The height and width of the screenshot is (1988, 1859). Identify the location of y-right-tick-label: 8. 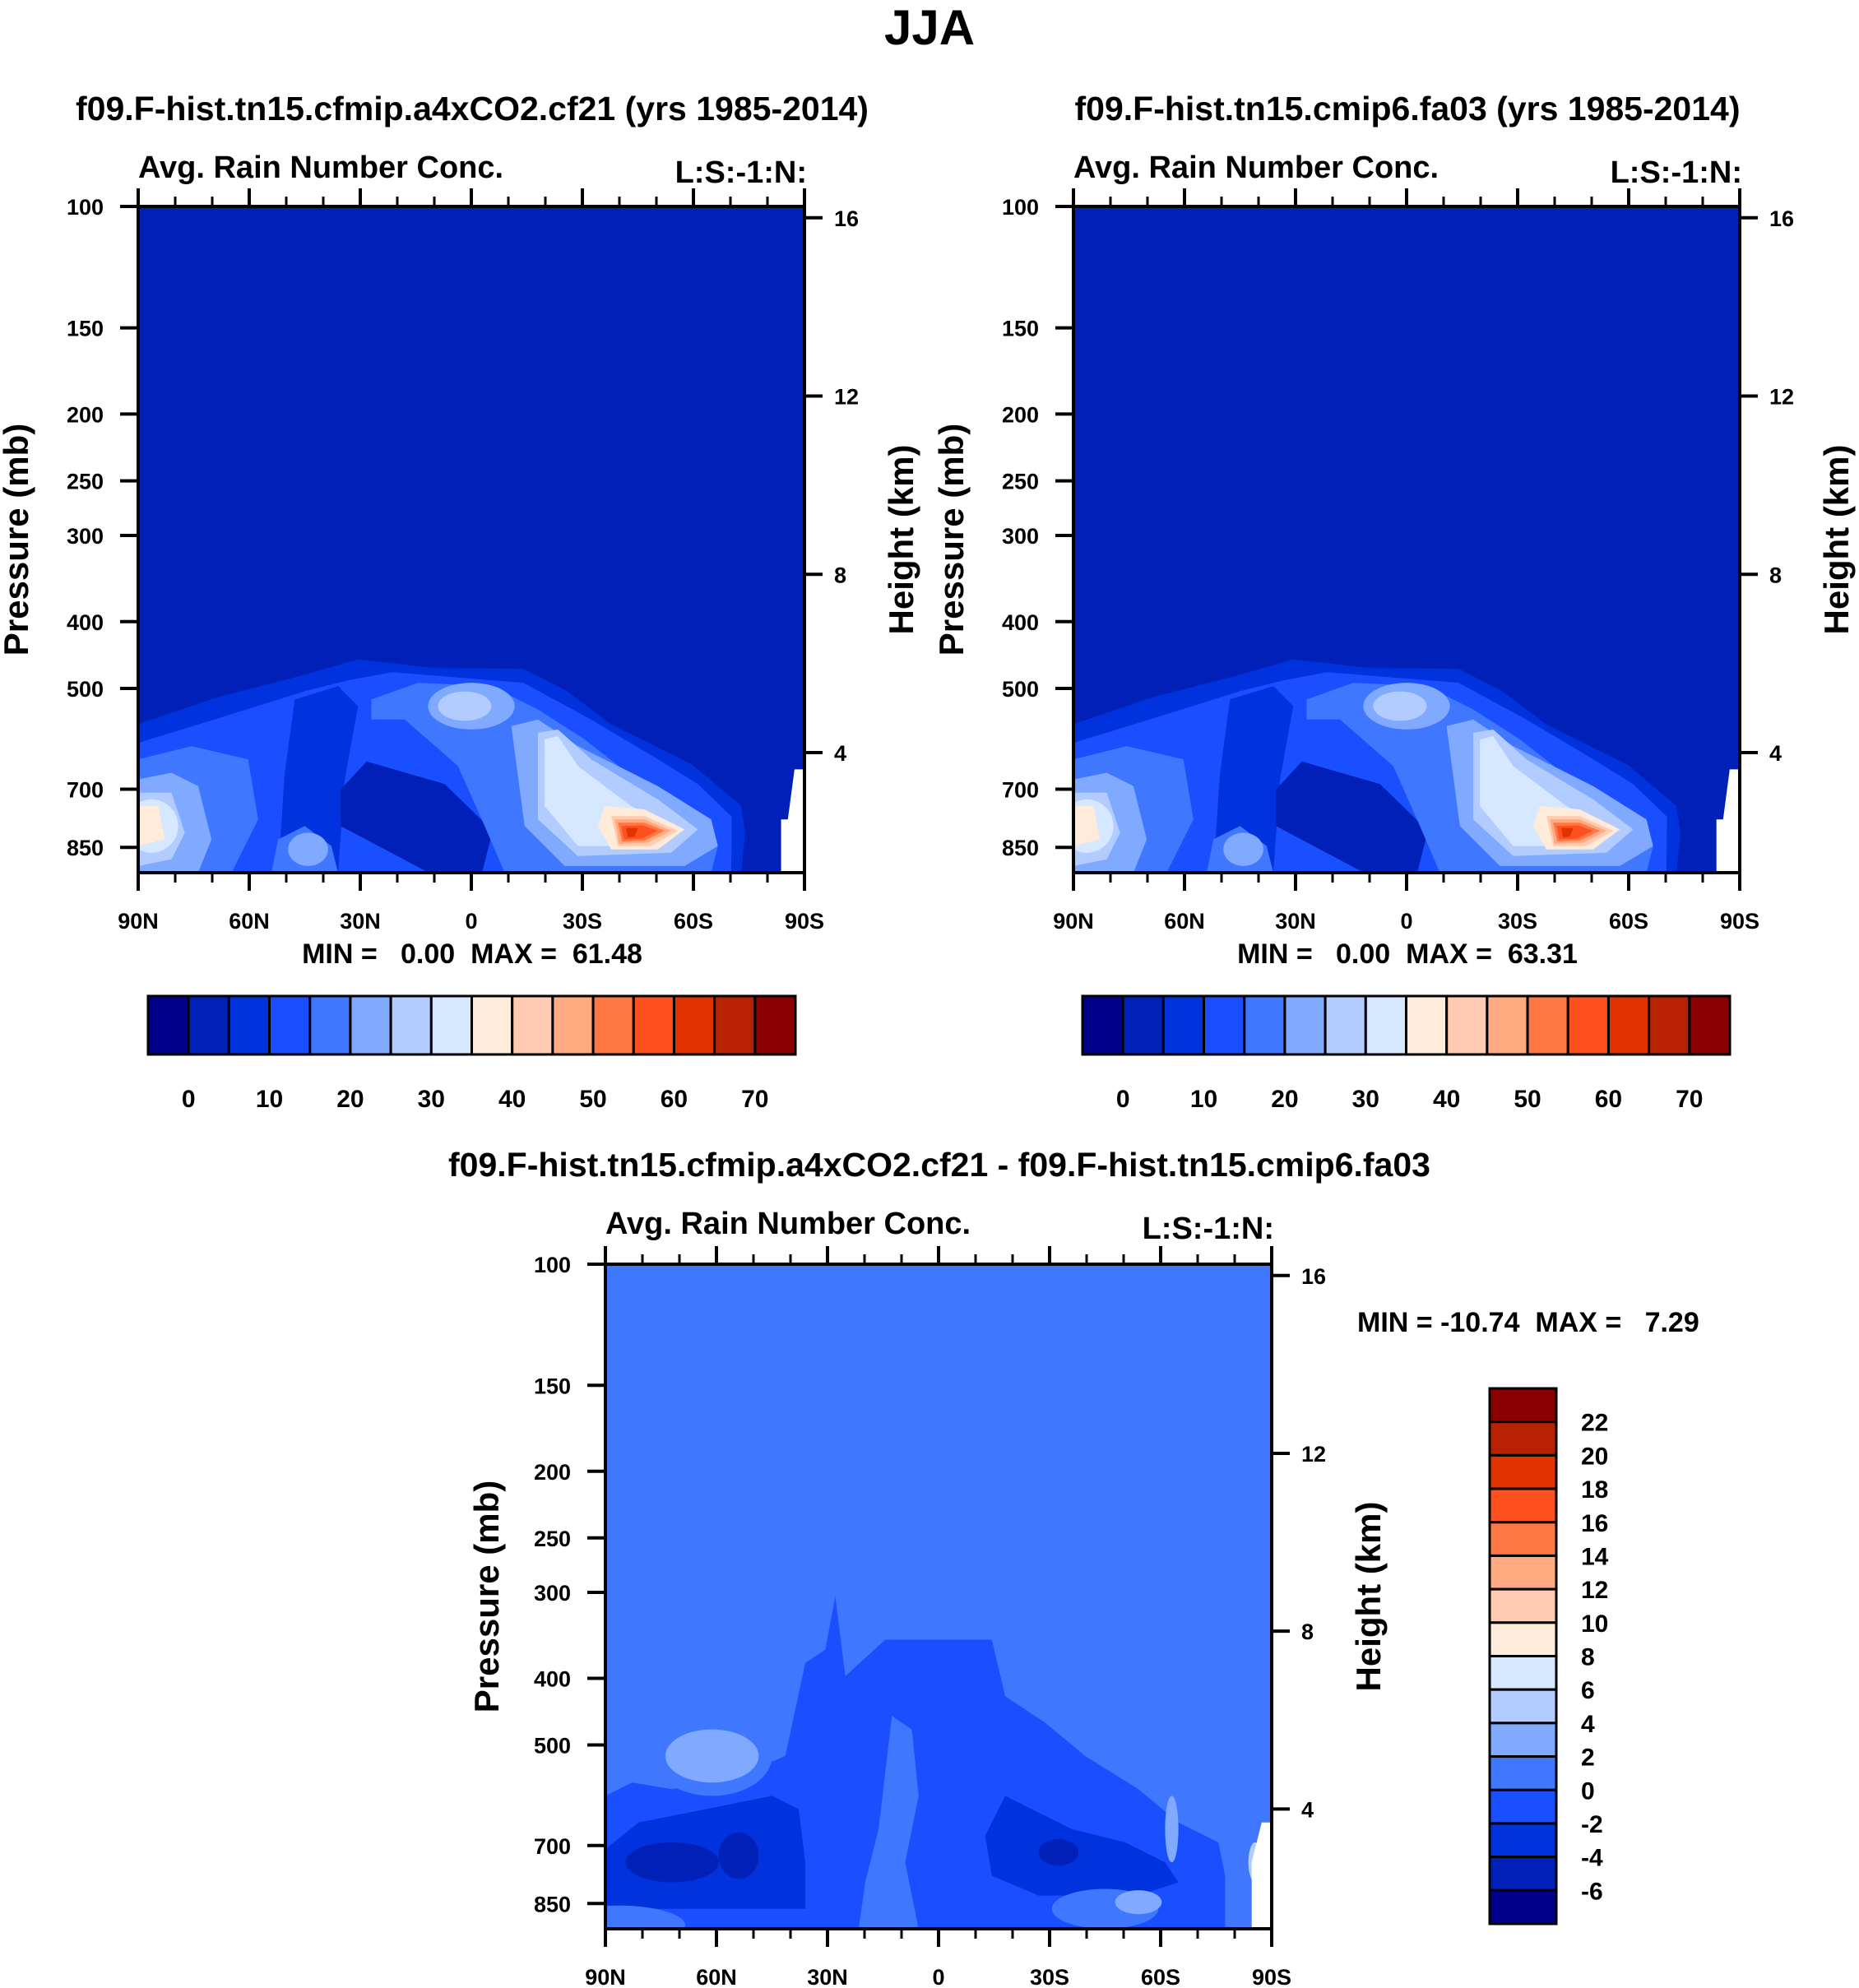
(840, 575).